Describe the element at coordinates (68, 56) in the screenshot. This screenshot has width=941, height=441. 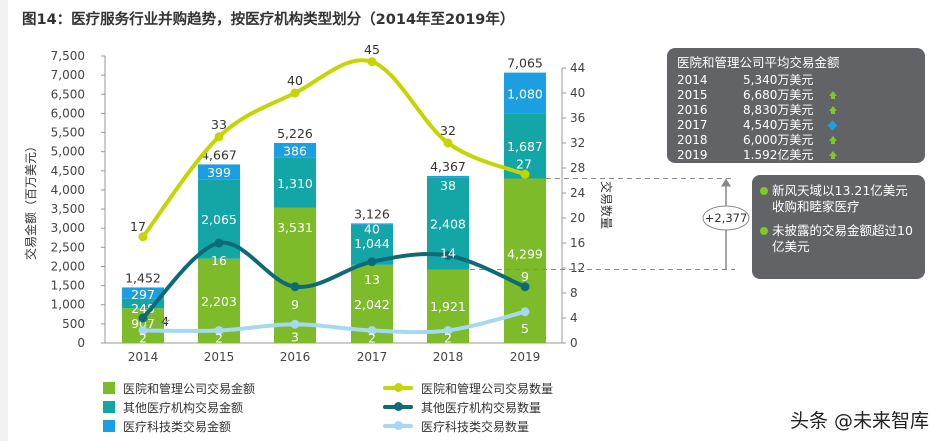
I see `y-tick-label: 7,500` at that location.